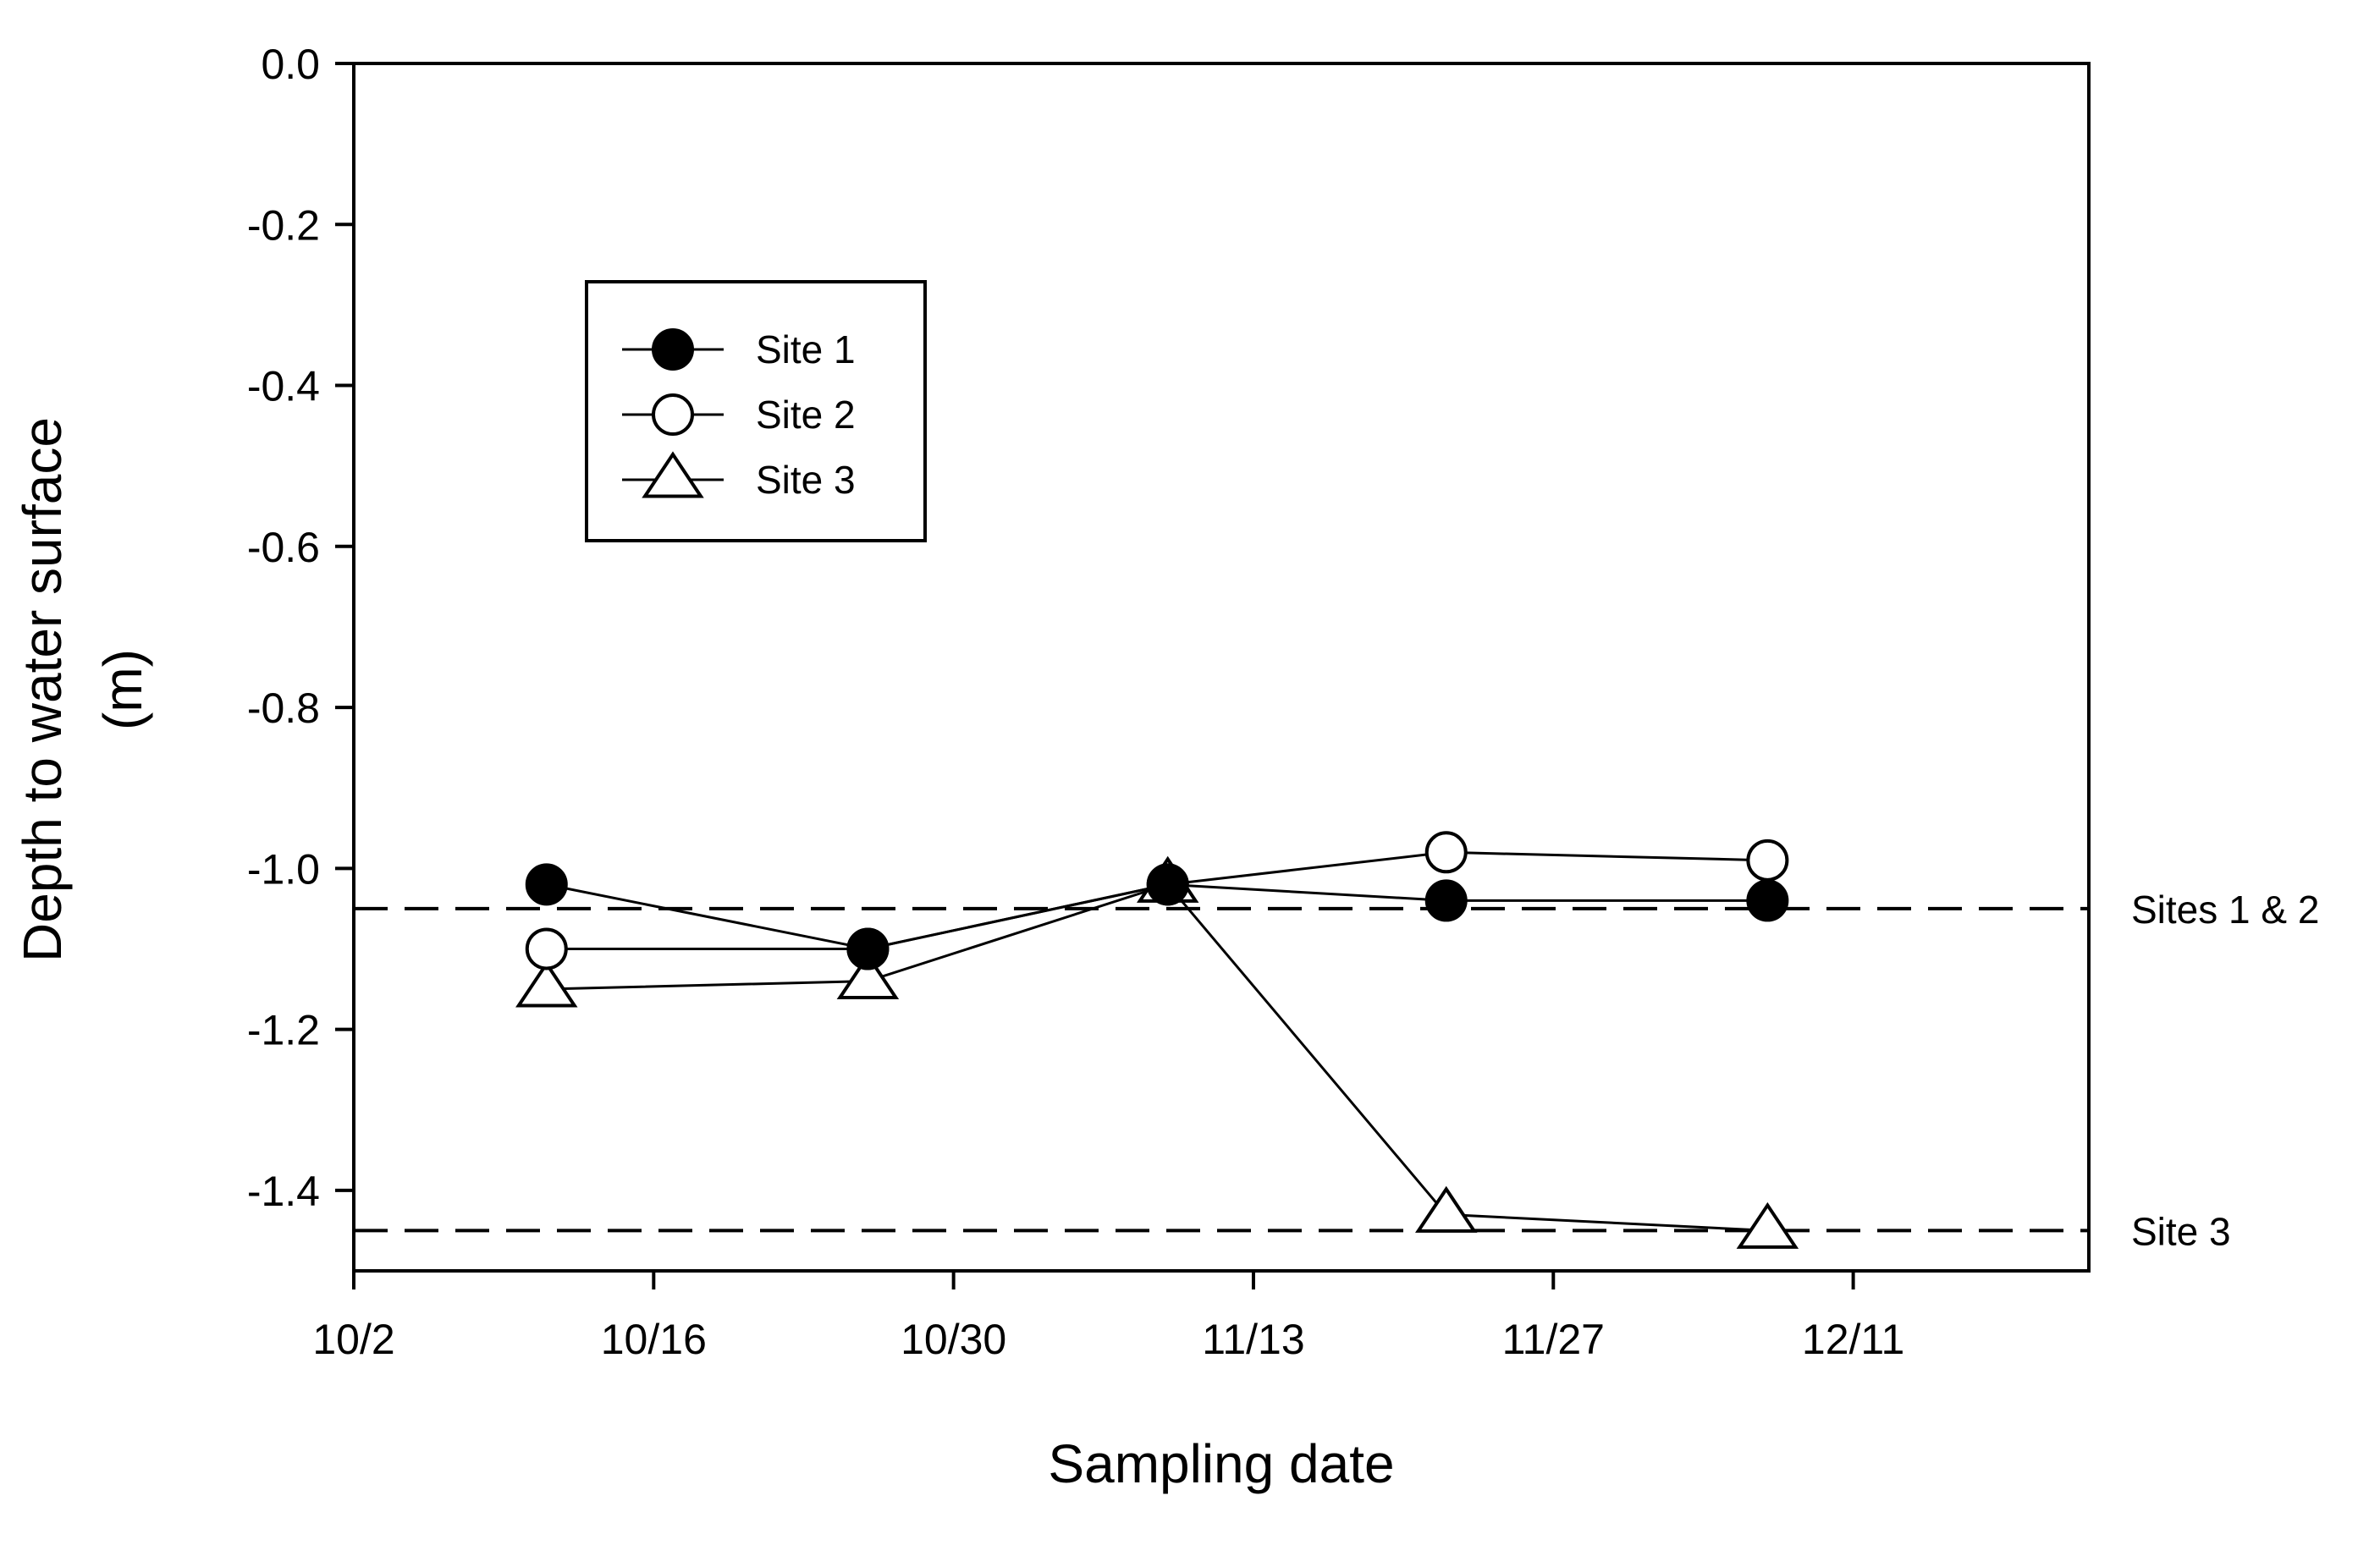 This screenshot has width=2380, height=1545. What do you see at coordinates (2181, 1231) in the screenshot?
I see `reference-line-label: Site 3` at bounding box center [2181, 1231].